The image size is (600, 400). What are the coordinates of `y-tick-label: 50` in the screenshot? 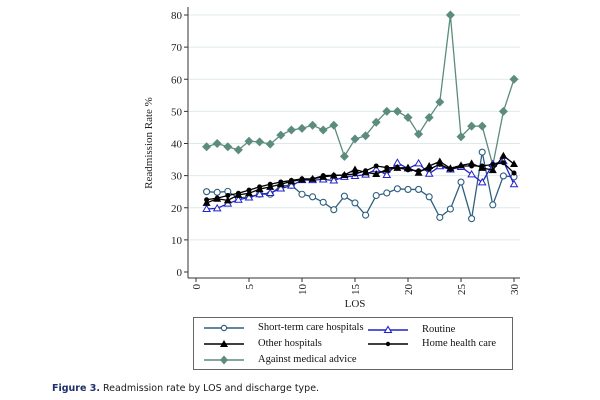 It's located at (177, 112).